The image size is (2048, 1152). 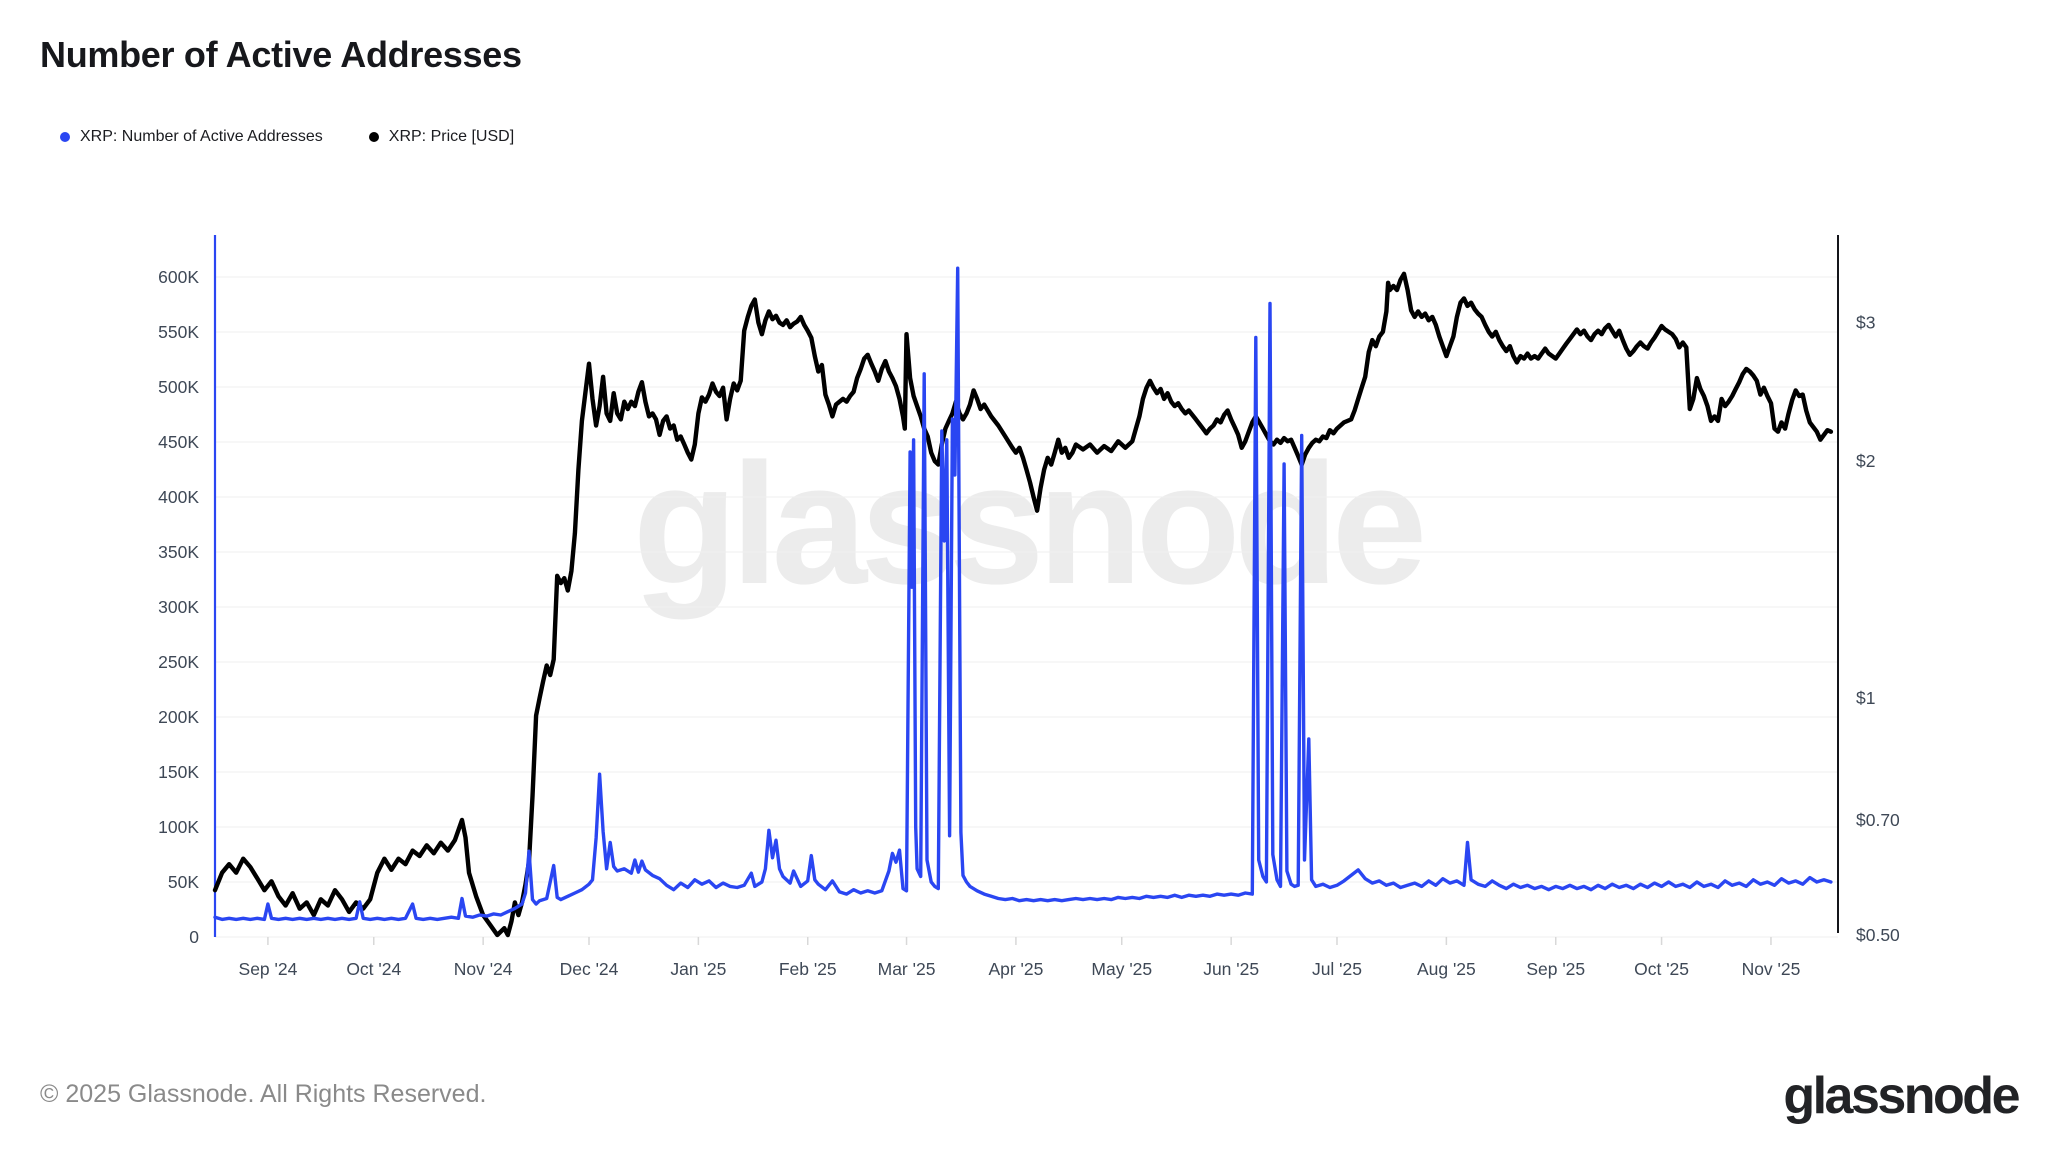 I want to click on svg-text: Nov '24, so click(x=483, y=969).